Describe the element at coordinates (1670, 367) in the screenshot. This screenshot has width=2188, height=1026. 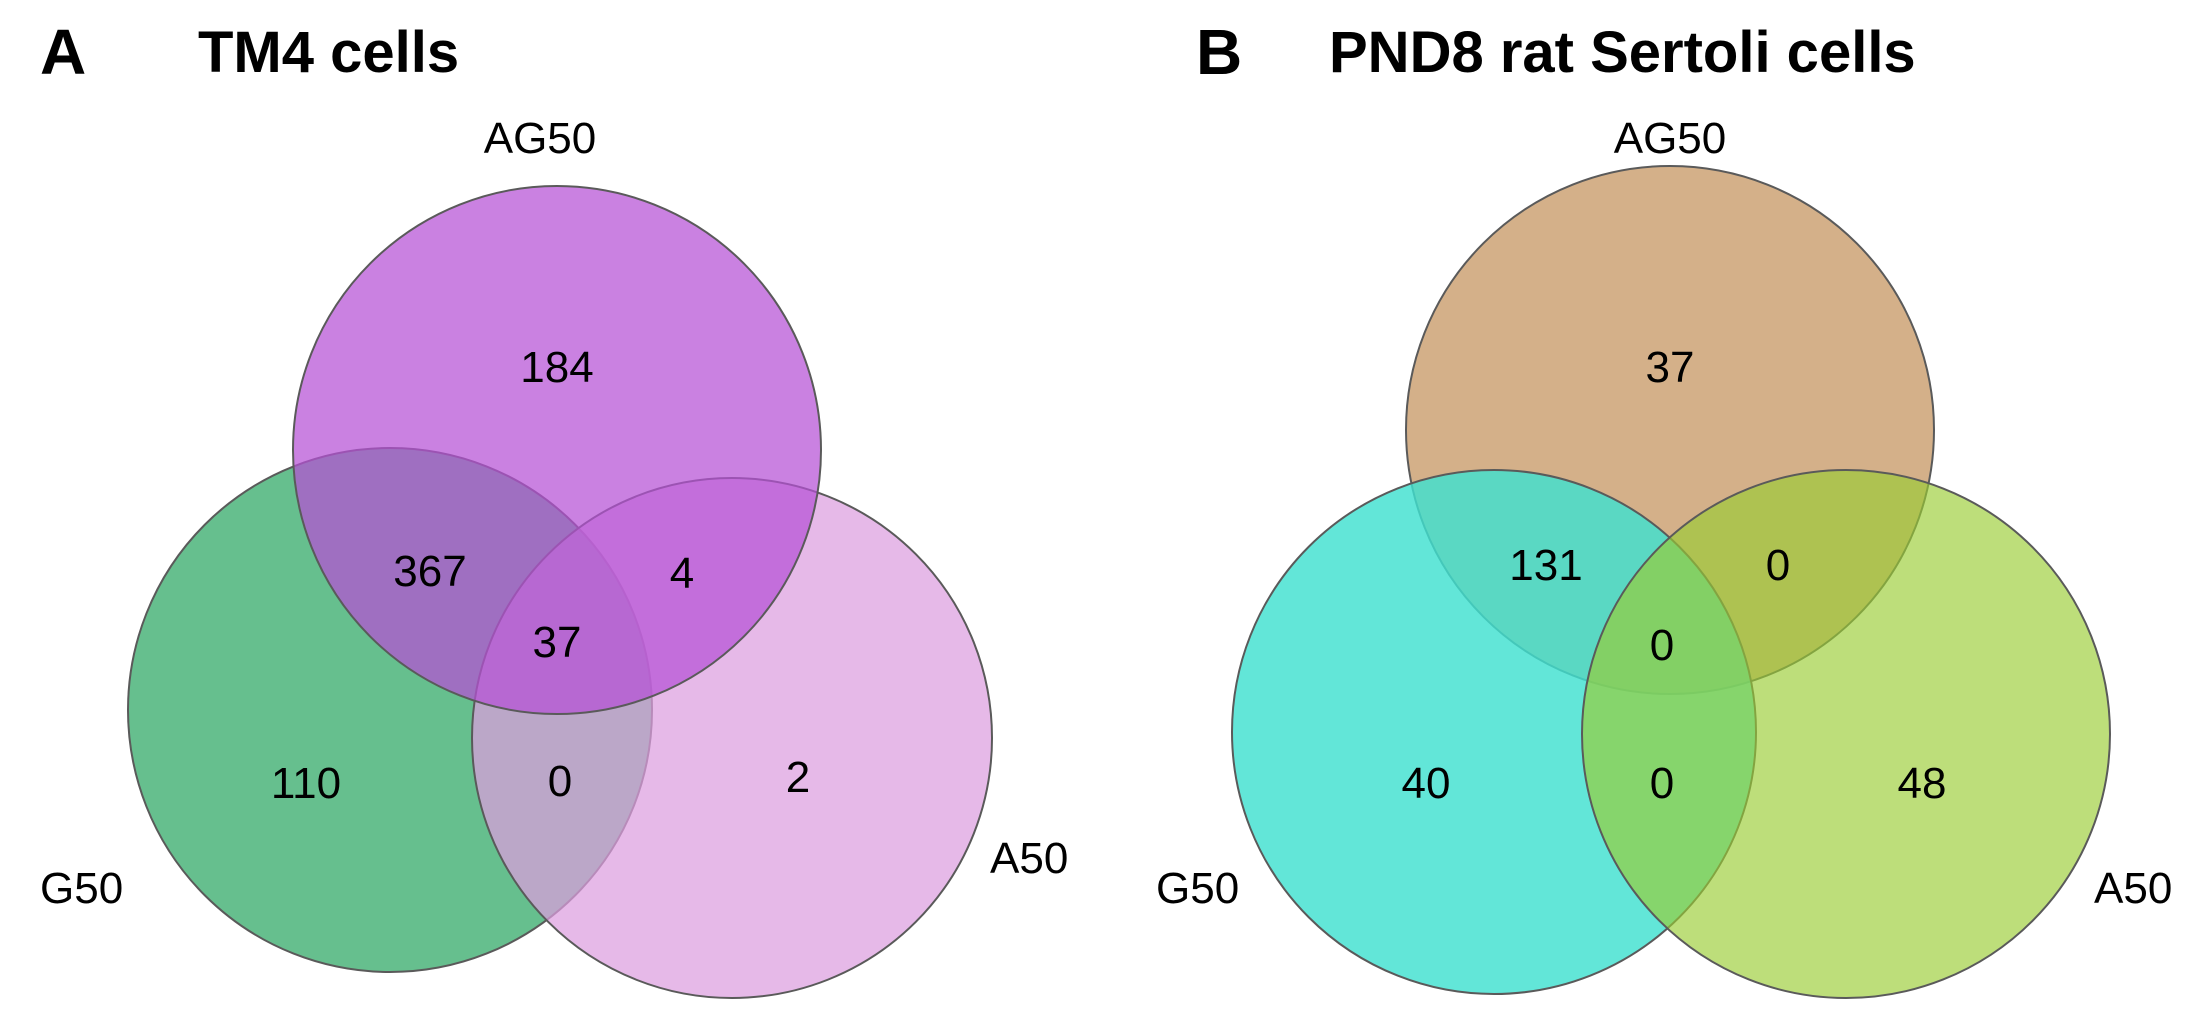
I see `count-ag50-only: 37` at that location.